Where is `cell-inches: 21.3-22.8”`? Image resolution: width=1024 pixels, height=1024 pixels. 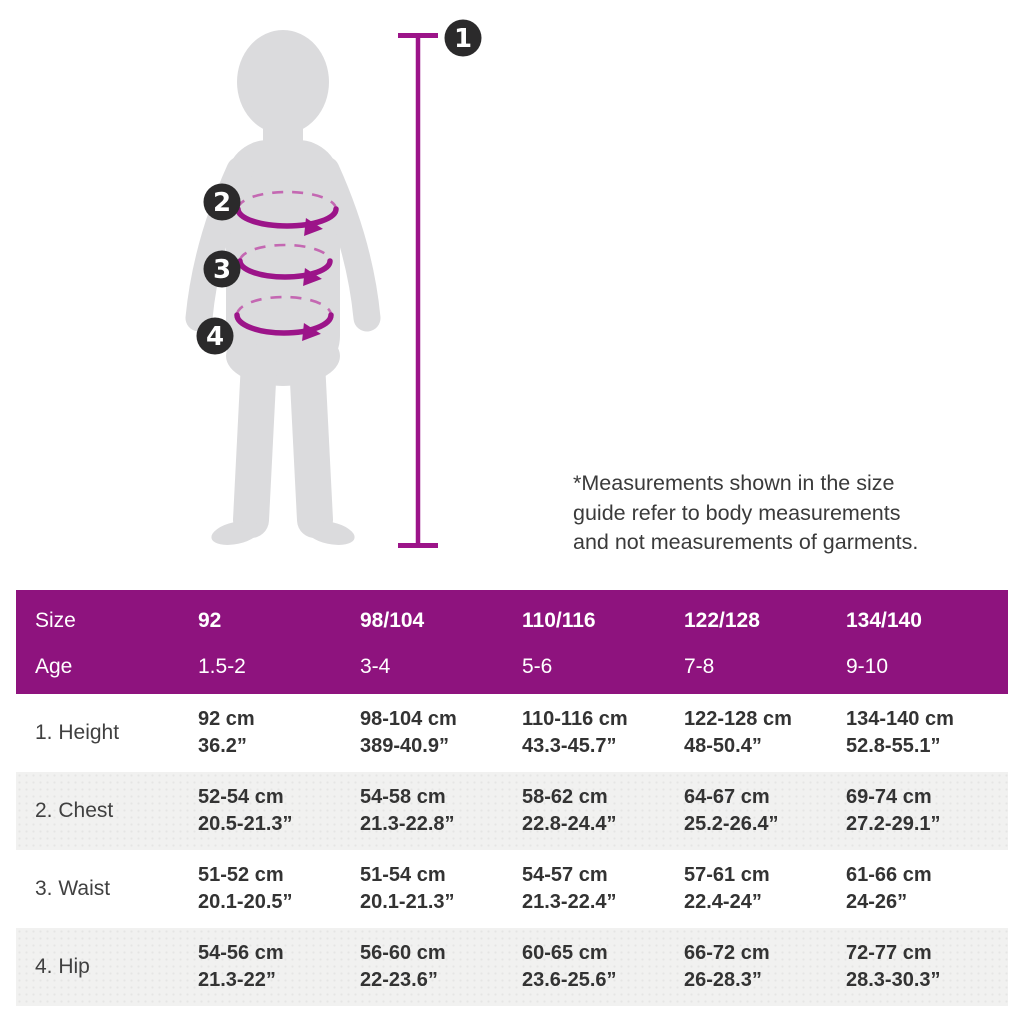
cell-inches: 21.3-22.8” is located at coordinates (407, 824).